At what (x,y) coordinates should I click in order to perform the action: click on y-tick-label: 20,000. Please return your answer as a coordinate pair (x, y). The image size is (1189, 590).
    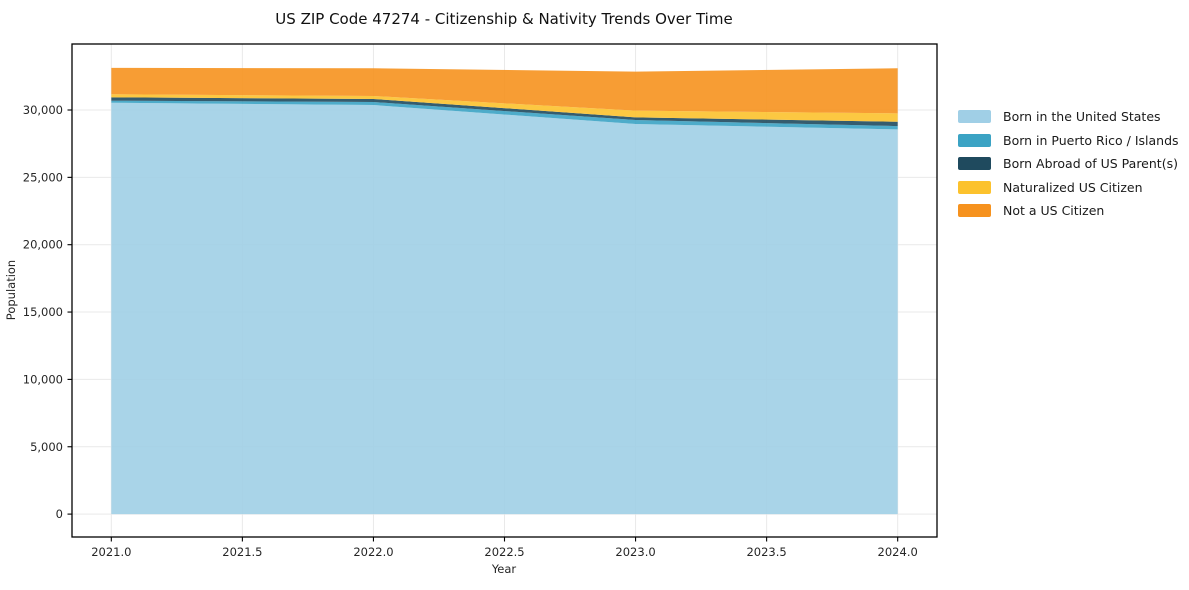
    Looking at the image, I should click on (43, 245).